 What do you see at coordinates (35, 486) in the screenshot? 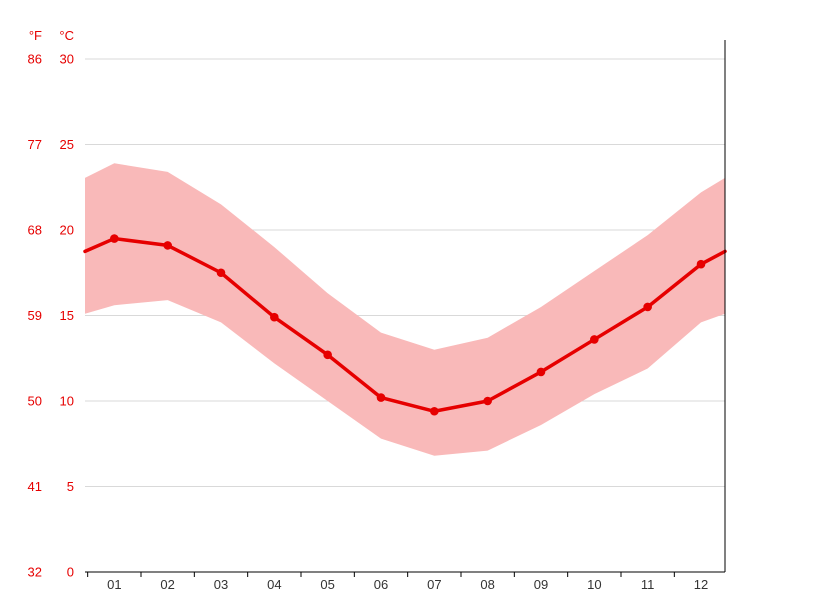
I see `y-tick-label-f-41: 41` at bounding box center [35, 486].